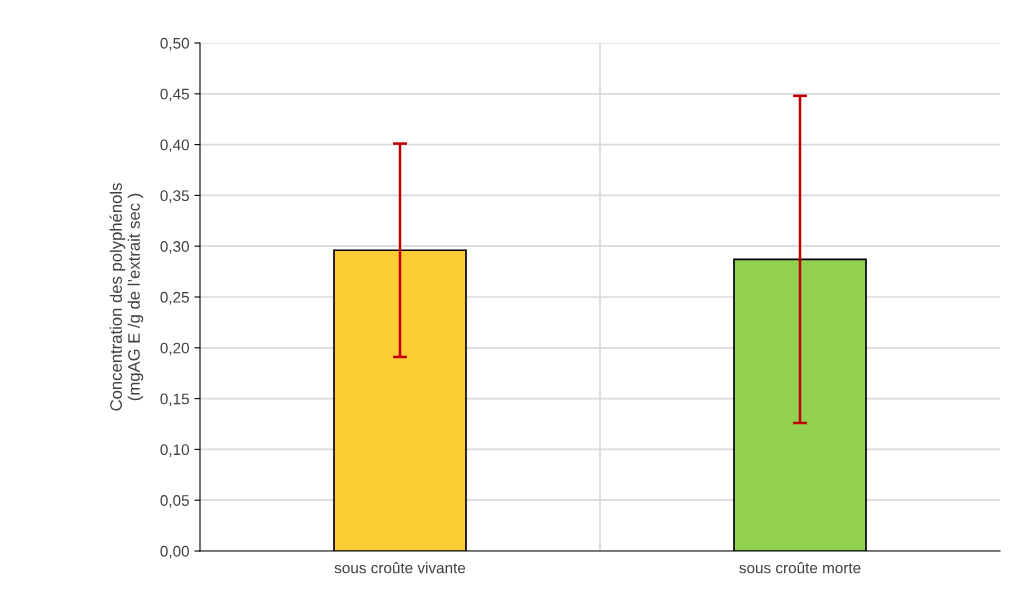 This screenshot has width=1012, height=606. Describe the element at coordinates (174, 95) in the screenshot. I see `y-tick-label: 0,45` at that location.